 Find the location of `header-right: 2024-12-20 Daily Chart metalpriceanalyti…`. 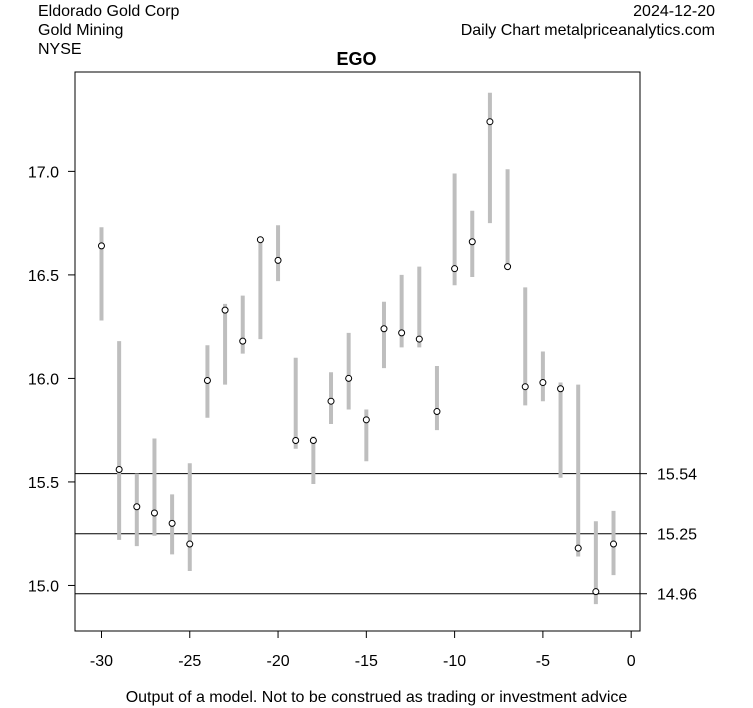

header-right: 2024-12-20 Daily Chart metalpriceanalyti… is located at coordinates (588, 21).